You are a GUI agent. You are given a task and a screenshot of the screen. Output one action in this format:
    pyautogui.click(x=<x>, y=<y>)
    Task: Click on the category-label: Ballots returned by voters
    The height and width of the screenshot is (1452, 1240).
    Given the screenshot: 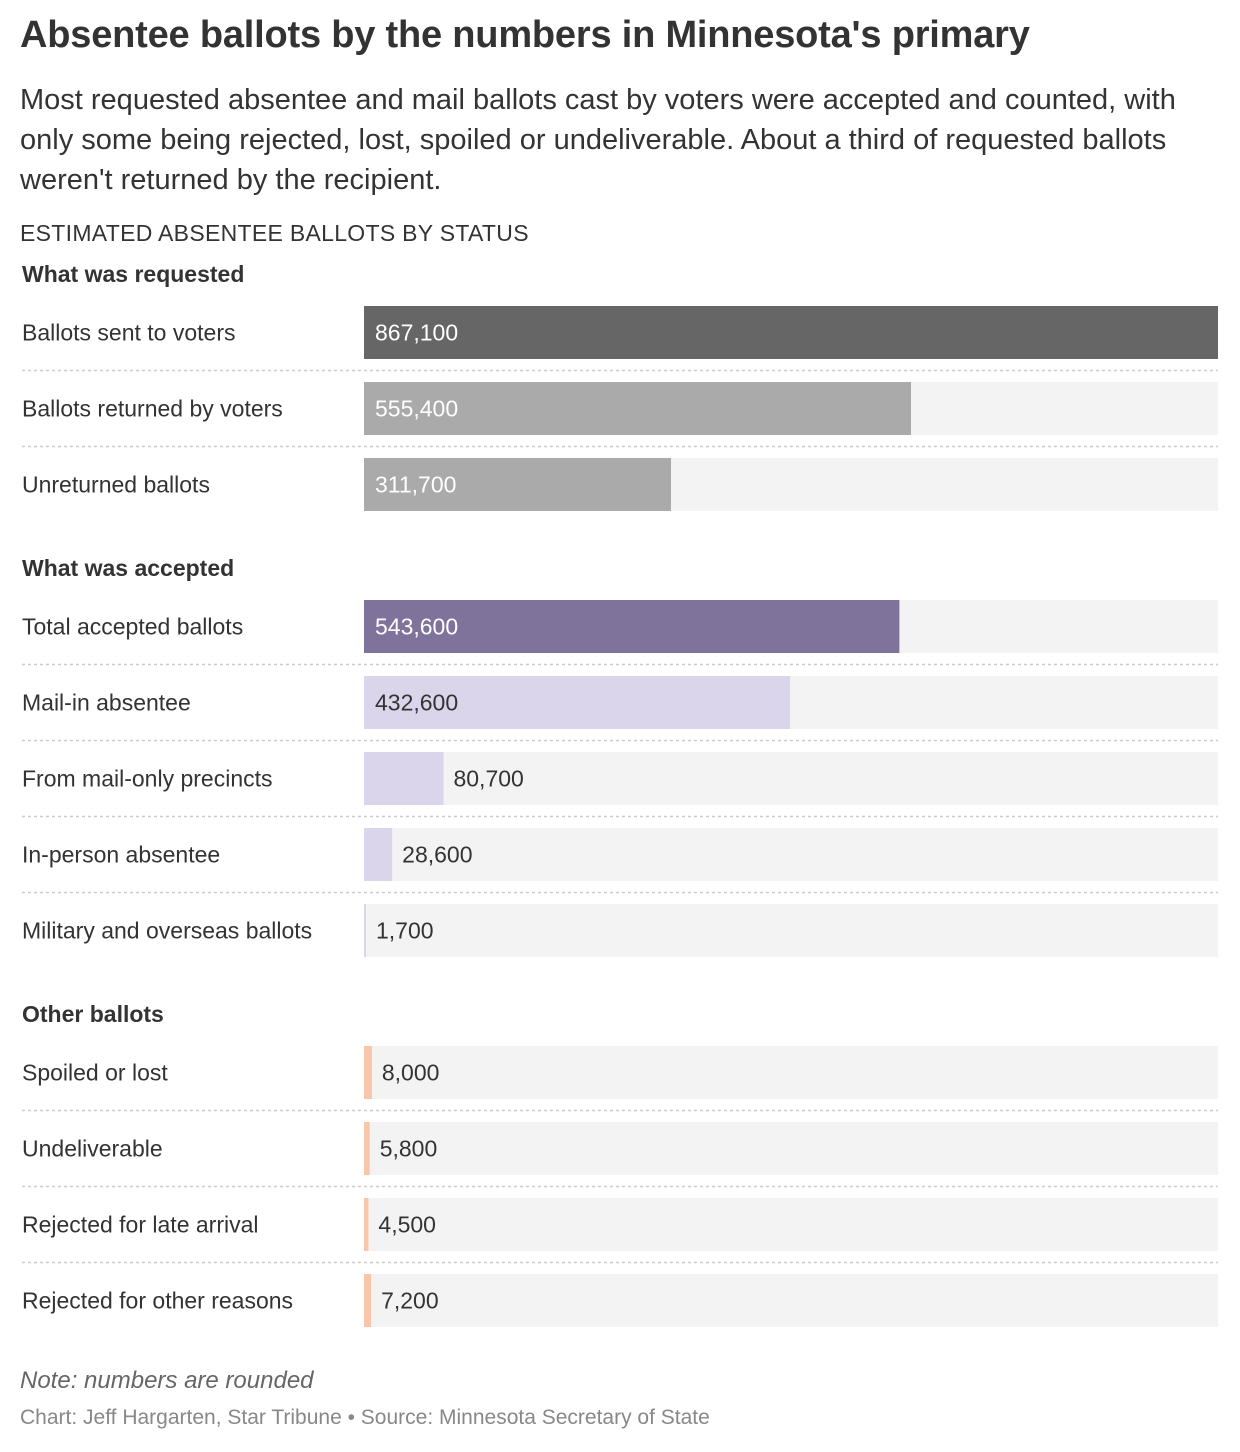 What is the action you would take?
    pyautogui.click(x=152, y=409)
    